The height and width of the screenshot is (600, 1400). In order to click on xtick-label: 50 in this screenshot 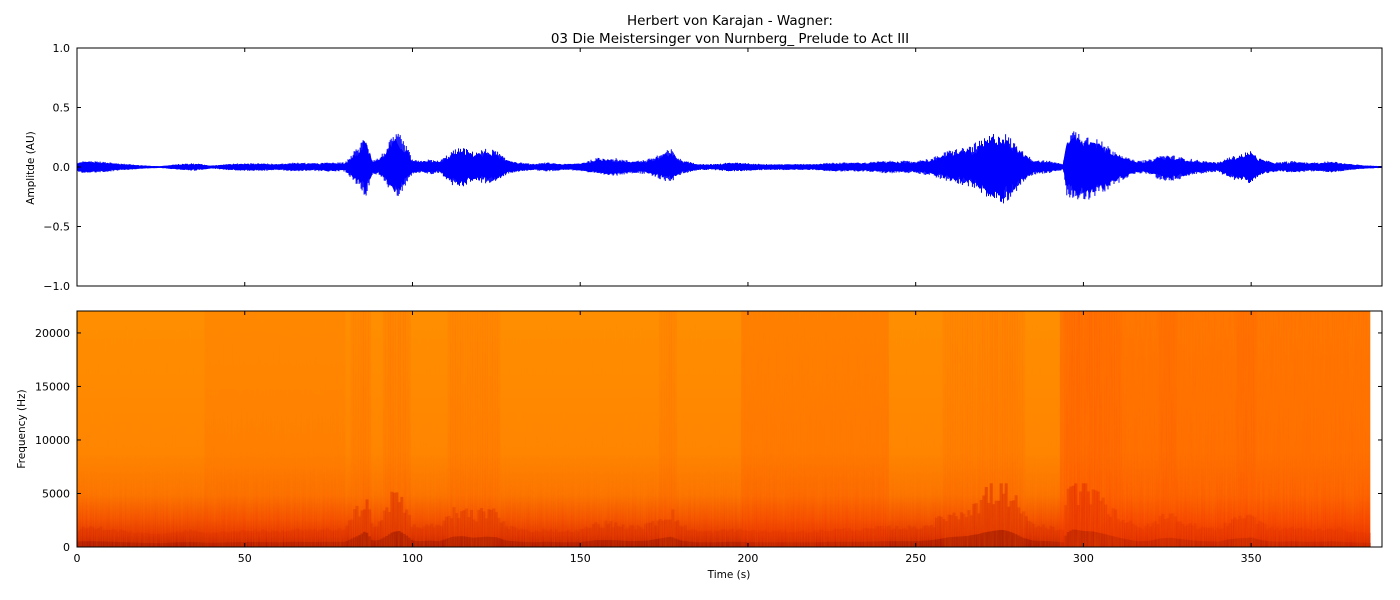, I will do `click(245, 558)`.